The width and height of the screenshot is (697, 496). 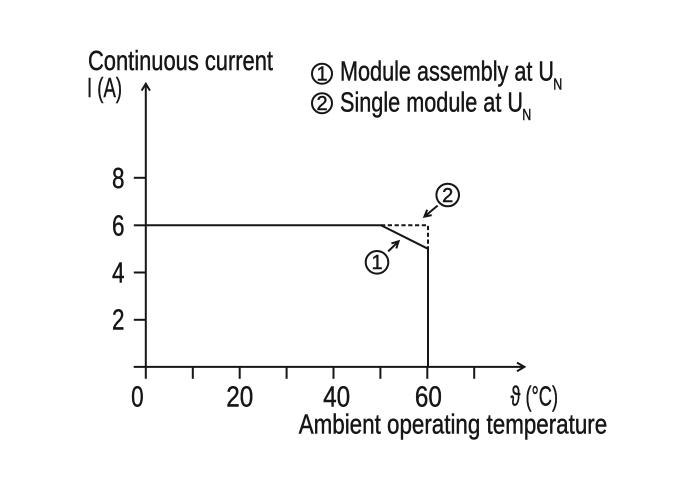 What do you see at coordinates (447, 71) in the screenshot?
I see `svg-text: Module assembly at U` at bounding box center [447, 71].